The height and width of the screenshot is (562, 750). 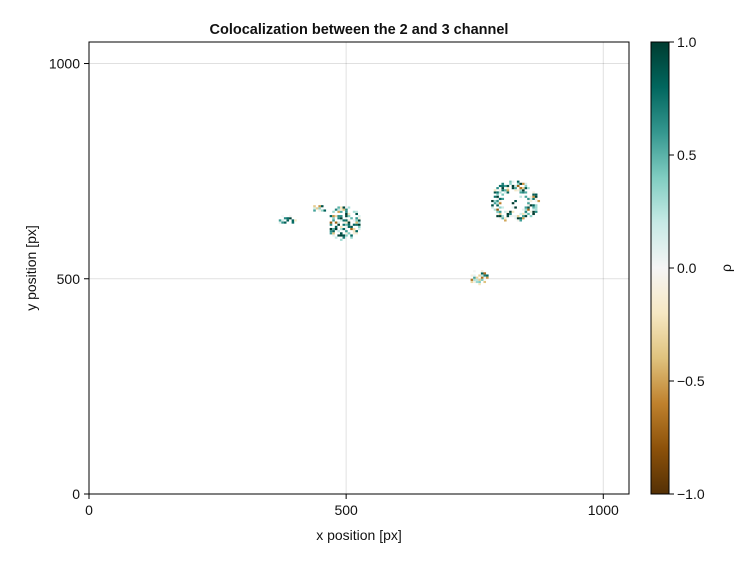 What do you see at coordinates (726, 268) in the screenshot?
I see `colorbar-label: ρ` at bounding box center [726, 268].